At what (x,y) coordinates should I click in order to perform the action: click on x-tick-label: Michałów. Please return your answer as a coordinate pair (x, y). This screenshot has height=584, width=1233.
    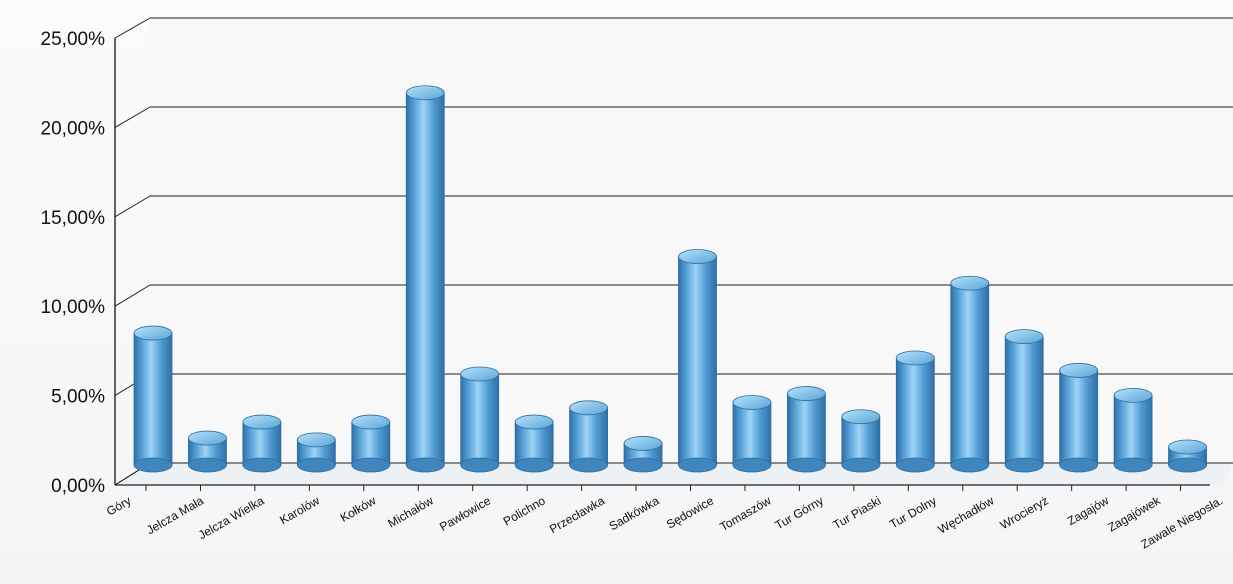
    Looking at the image, I should click on (410, 511).